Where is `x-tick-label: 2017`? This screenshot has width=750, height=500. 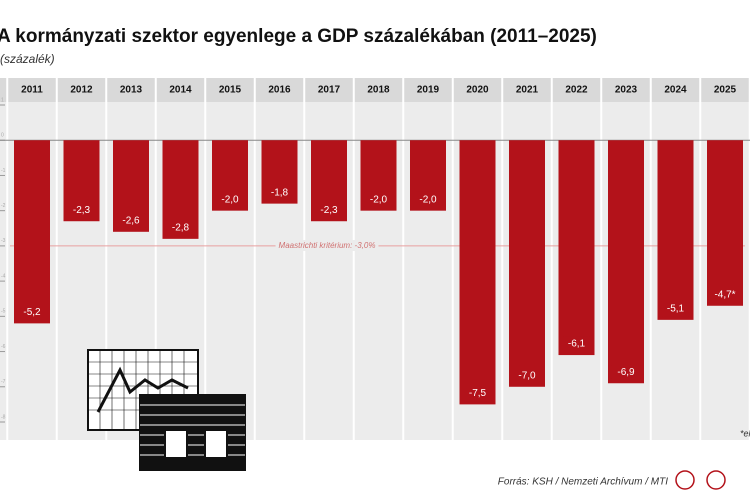 x-tick-label: 2017 is located at coordinates (329, 90).